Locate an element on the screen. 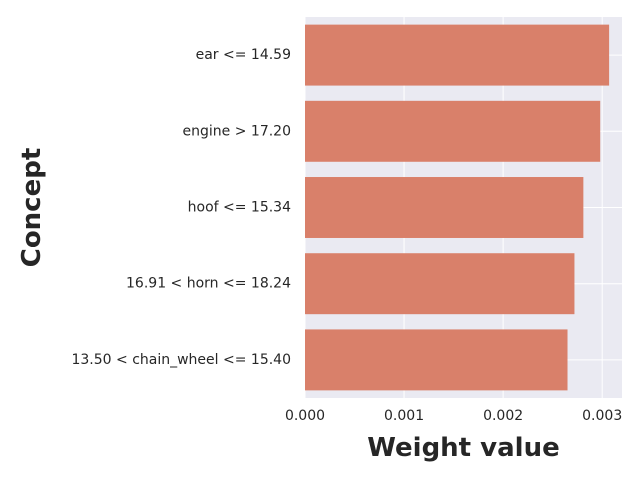  x-tick-label-2: 0.002 is located at coordinates (503, 416).